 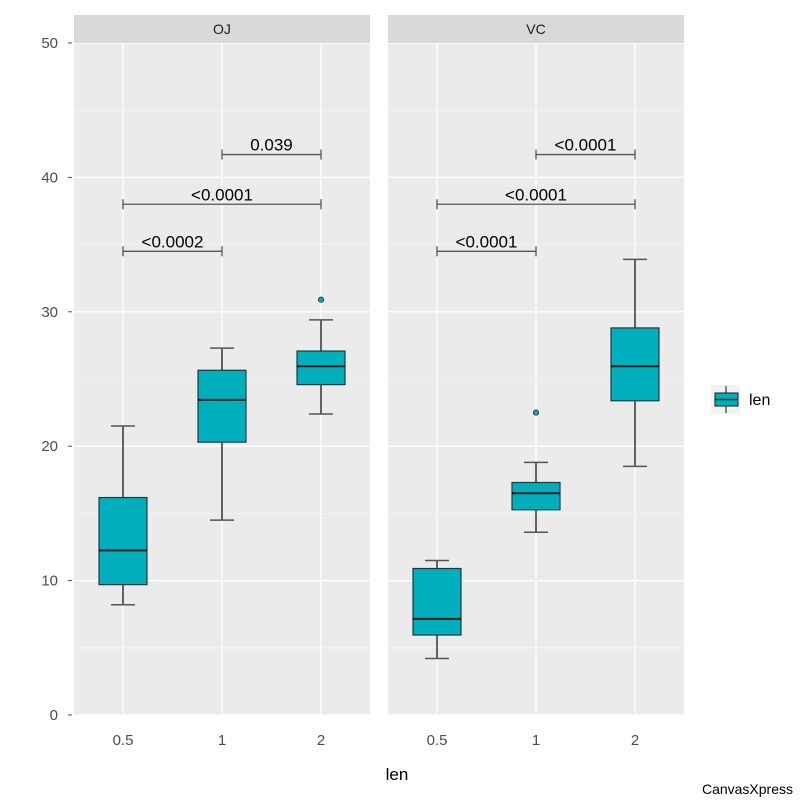 I want to click on facet-strip-label: VC, so click(x=535, y=29).